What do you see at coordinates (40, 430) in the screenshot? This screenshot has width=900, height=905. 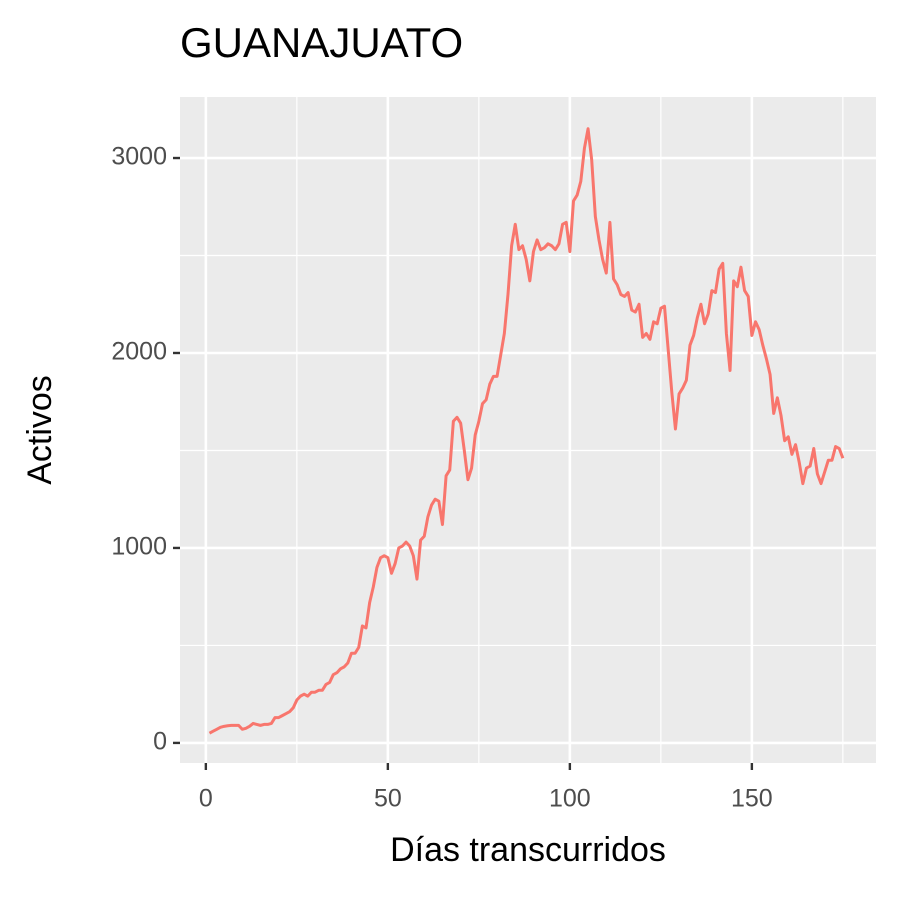 I see `y-axis-title: Activos` at bounding box center [40, 430].